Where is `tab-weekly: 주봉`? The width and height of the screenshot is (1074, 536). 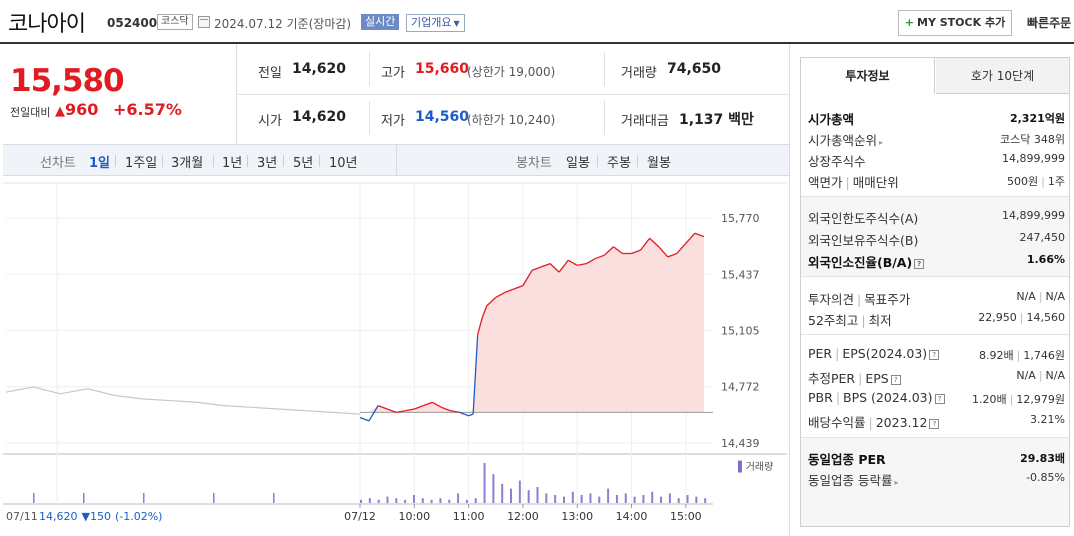 tab-weekly: 주봉 is located at coordinates (619, 163).